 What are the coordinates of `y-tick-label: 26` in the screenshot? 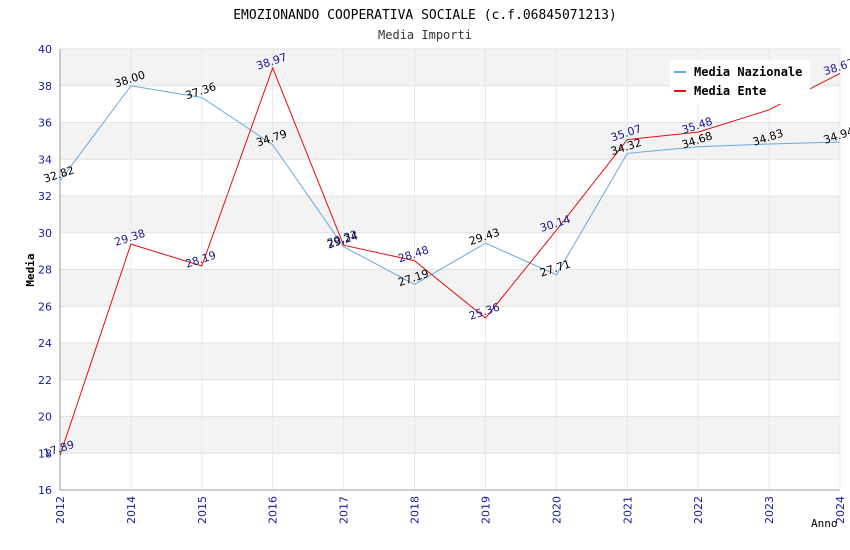 It's located at (45, 306).